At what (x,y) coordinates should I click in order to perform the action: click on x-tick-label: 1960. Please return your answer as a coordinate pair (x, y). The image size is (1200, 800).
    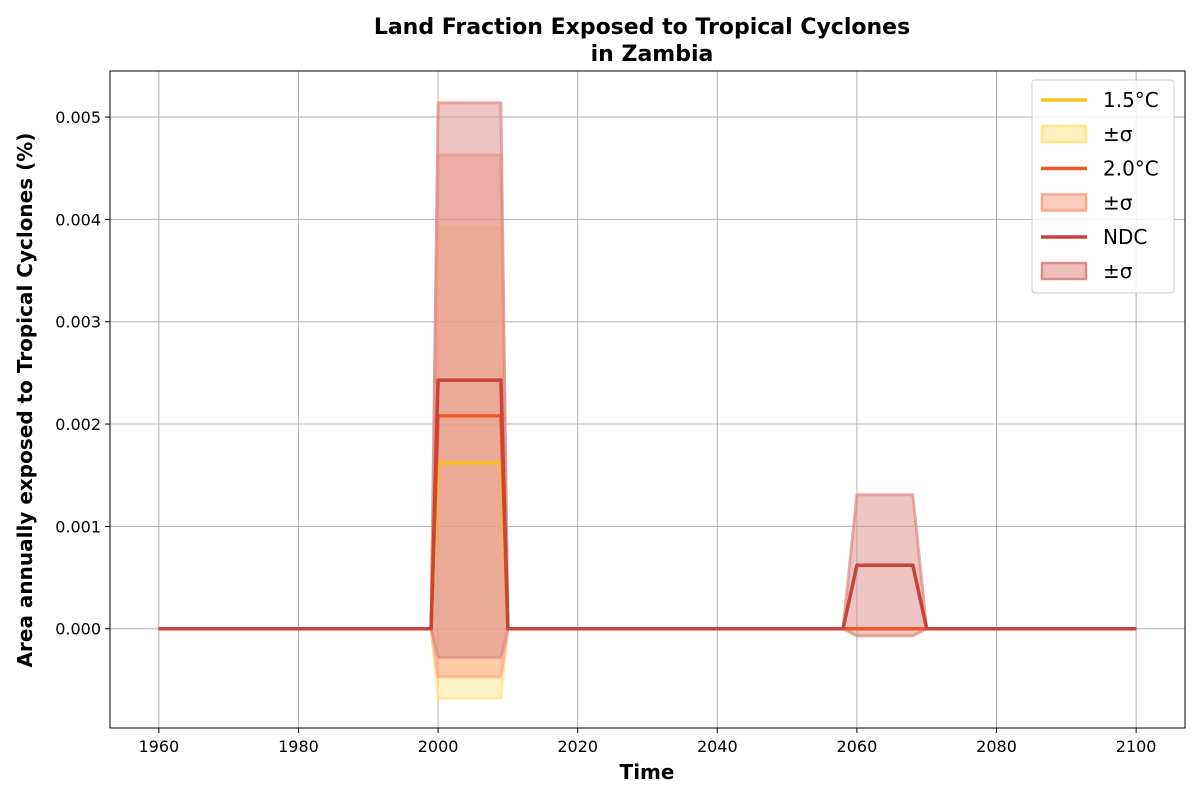
    Looking at the image, I should click on (159, 746).